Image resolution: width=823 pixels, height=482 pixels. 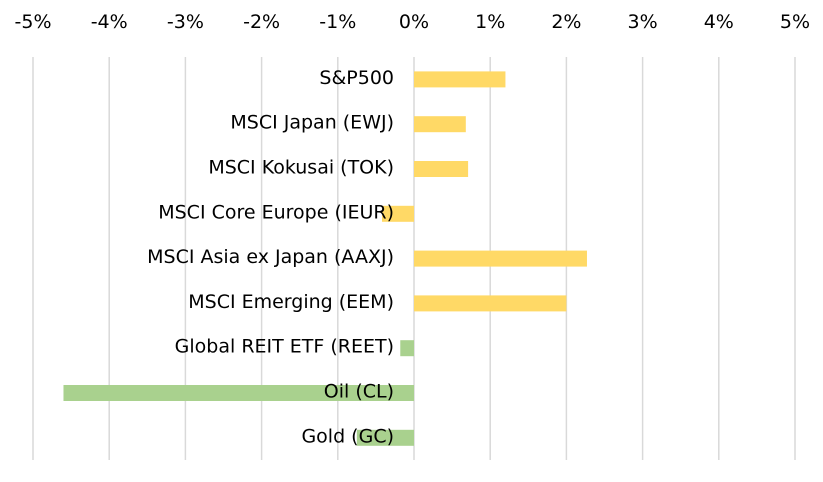 I want to click on x-axis-ticks: -5% -4% -3% -2% -1% 0% 1% 2% 3% 4% 5%, so click(x=413, y=22).